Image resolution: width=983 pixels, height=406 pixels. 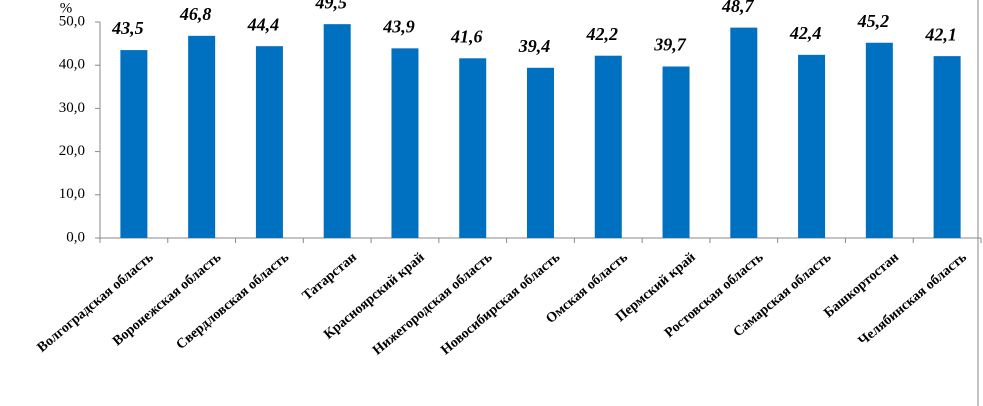 I want to click on y-tick-label: 40,0, so click(x=72, y=65).